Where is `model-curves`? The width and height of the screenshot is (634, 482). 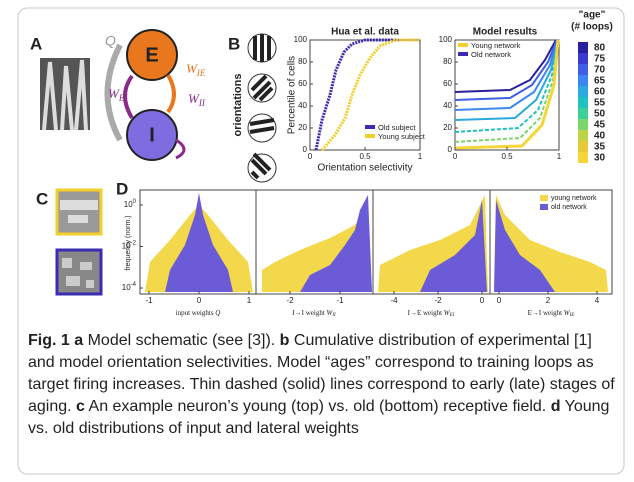 model-curves is located at coordinates (507, 94).